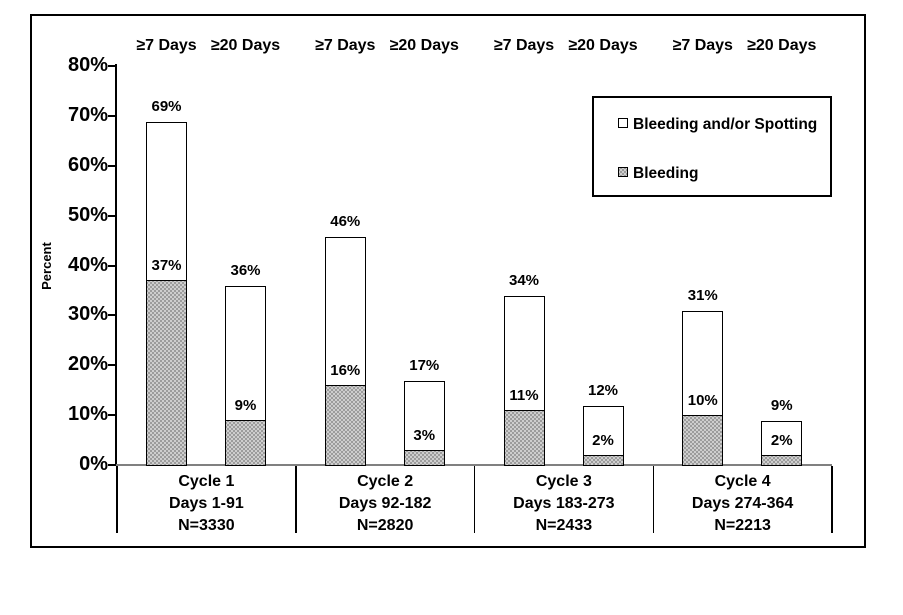 Image resolution: width=903 pixels, height=615 pixels. I want to click on legend-item-bleeding: Bleeding, so click(658, 174).